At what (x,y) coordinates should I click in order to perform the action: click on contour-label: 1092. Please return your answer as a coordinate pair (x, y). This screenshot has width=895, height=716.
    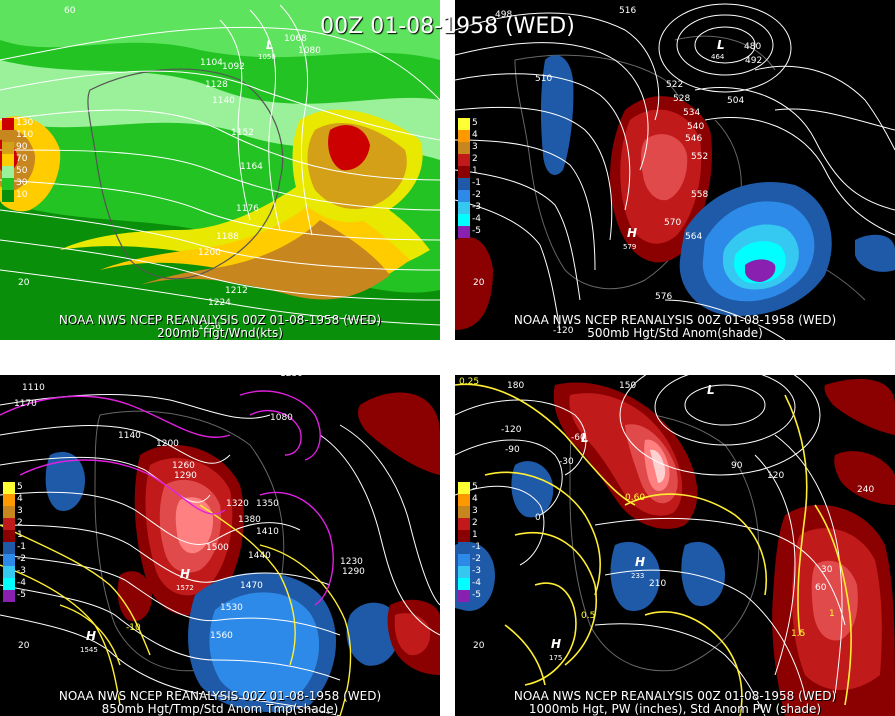
    Looking at the image, I should click on (233, 67).